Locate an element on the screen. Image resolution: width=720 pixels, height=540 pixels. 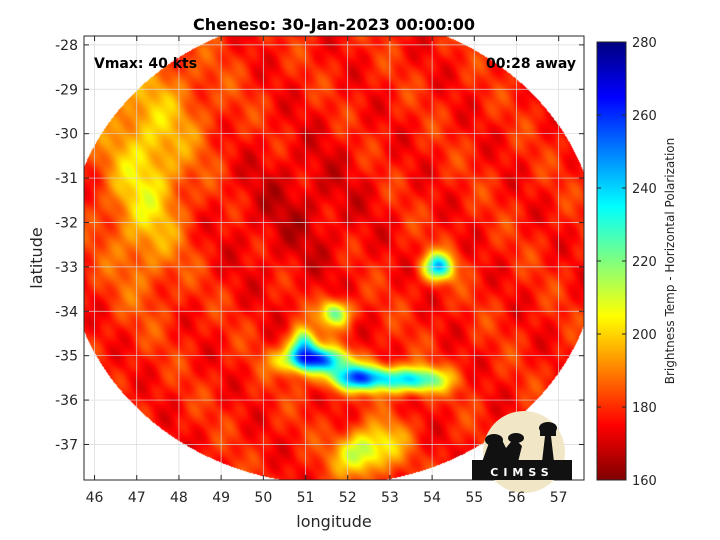
vmax-annotation: Vmax: 40 kts is located at coordinates (145, 64).